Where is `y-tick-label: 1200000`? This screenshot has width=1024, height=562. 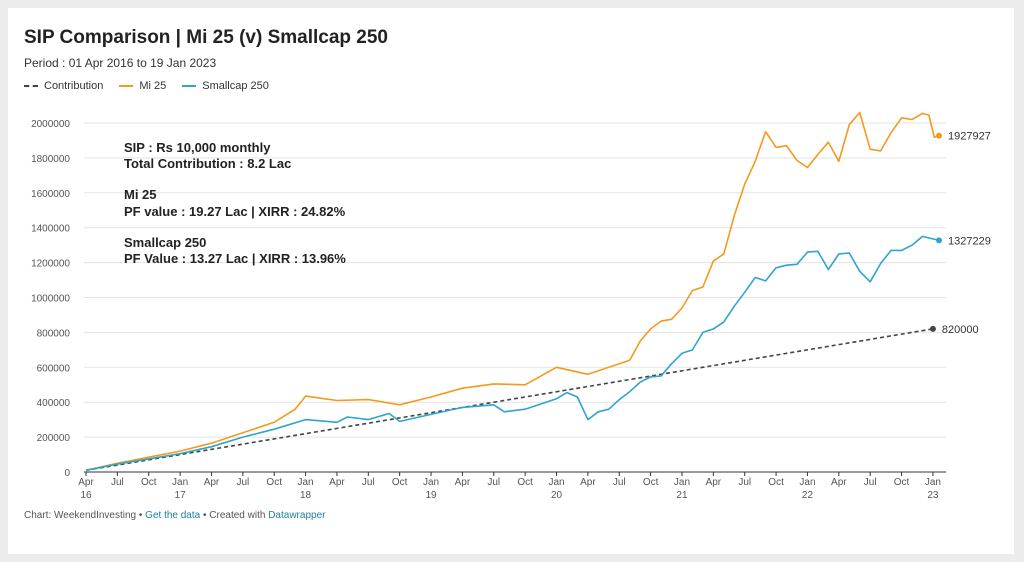 y-tick-label: 1200000 is located at coordinates (50, 264).